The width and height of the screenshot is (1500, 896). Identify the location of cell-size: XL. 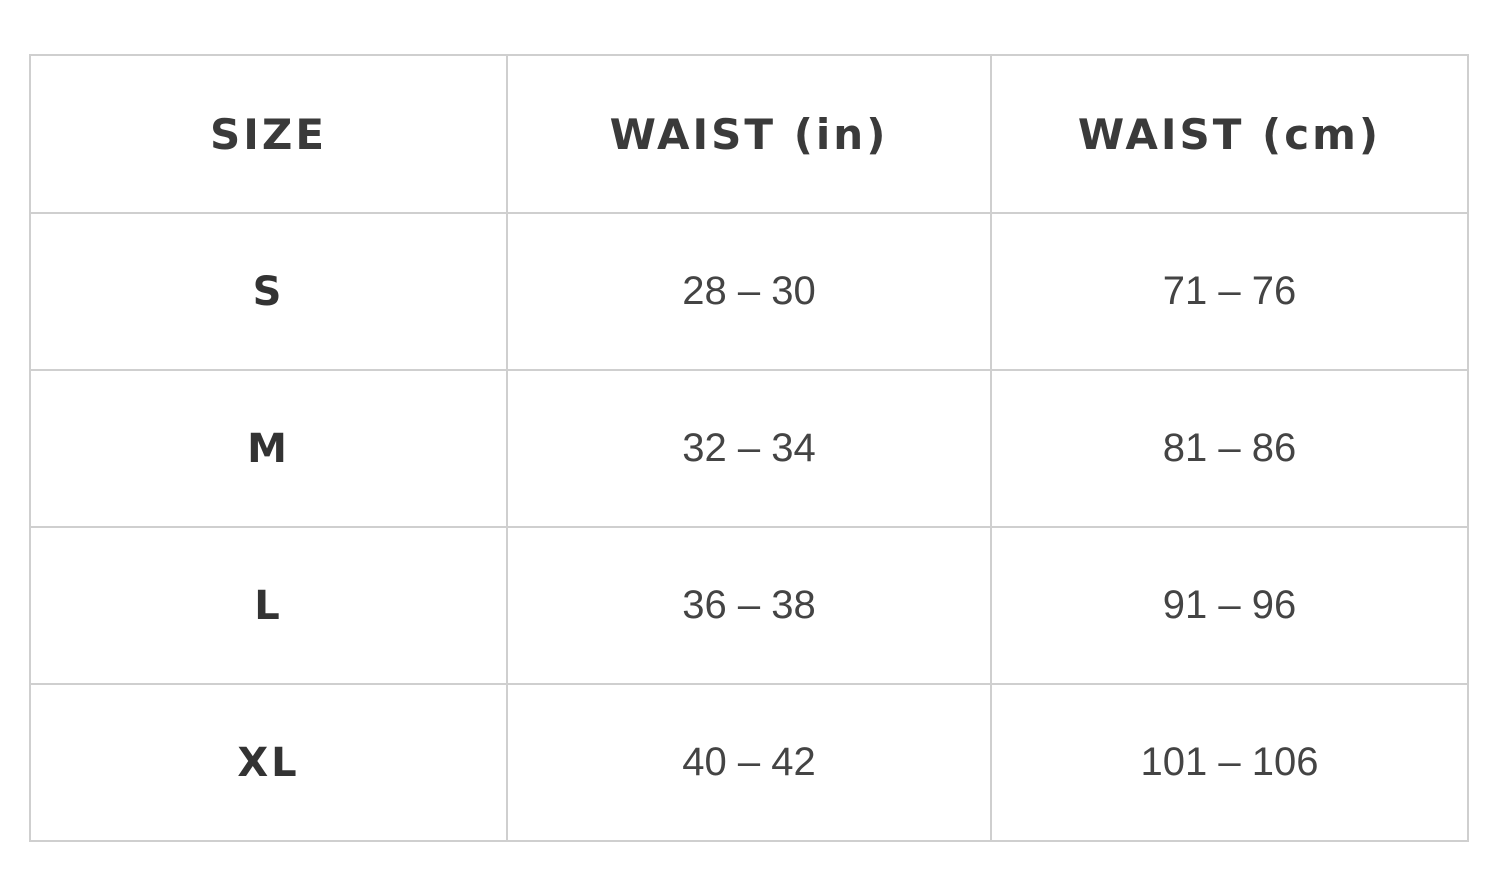
(268, 762).